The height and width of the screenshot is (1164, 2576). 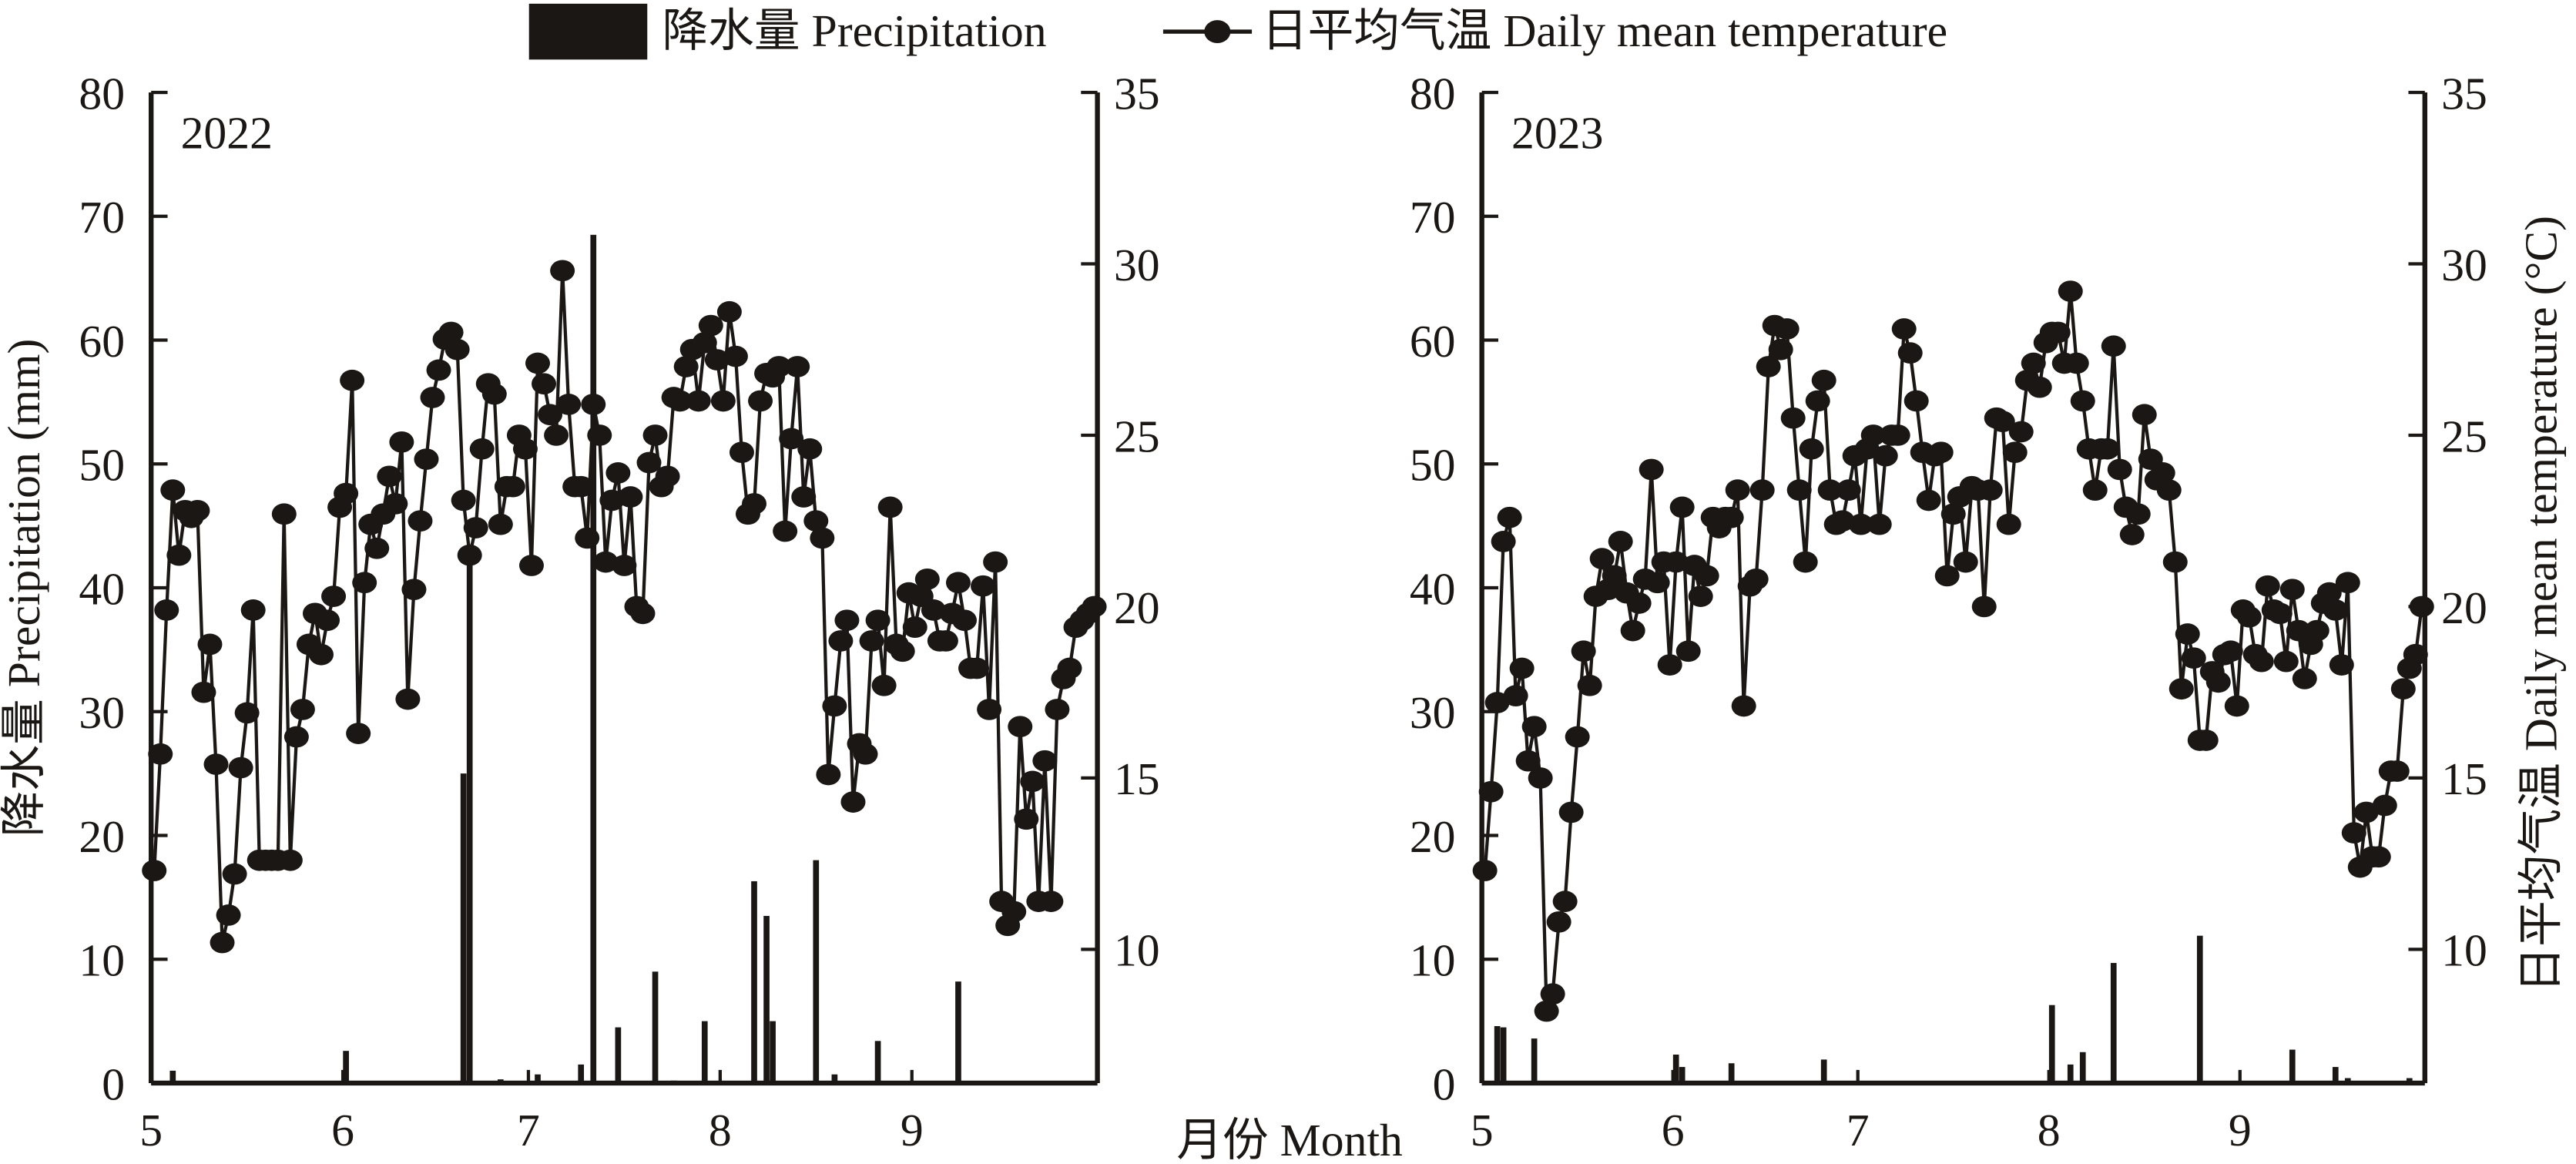 What do you see at coordinates (102, 466) in the screenshot?
I see `y-left-tick-label: 50` at bounding box center [102, 466].